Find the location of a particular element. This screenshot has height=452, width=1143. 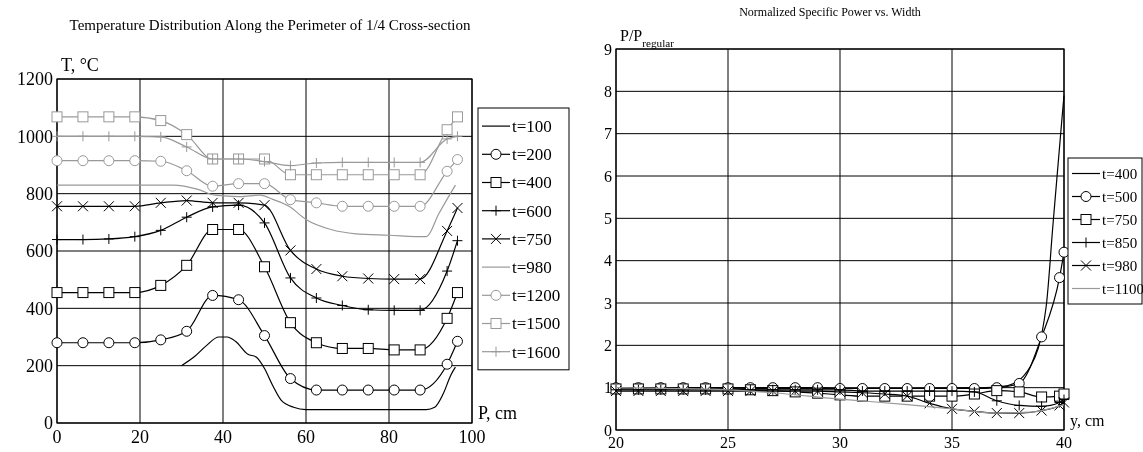

legend-label: t=1500 is located at coordinates (536, 324).